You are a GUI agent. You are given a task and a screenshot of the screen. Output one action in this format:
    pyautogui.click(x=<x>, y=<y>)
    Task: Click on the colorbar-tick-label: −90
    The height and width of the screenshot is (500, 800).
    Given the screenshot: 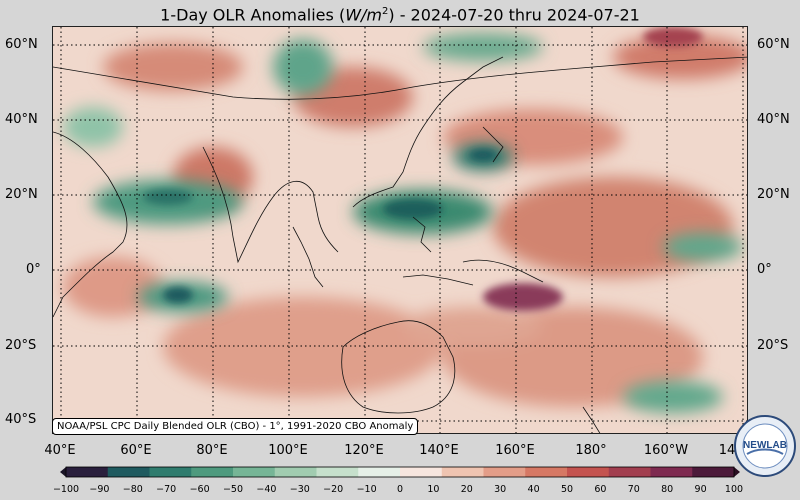 What is the action you would take?
    pyautogui.click(x=99, y=489)
    